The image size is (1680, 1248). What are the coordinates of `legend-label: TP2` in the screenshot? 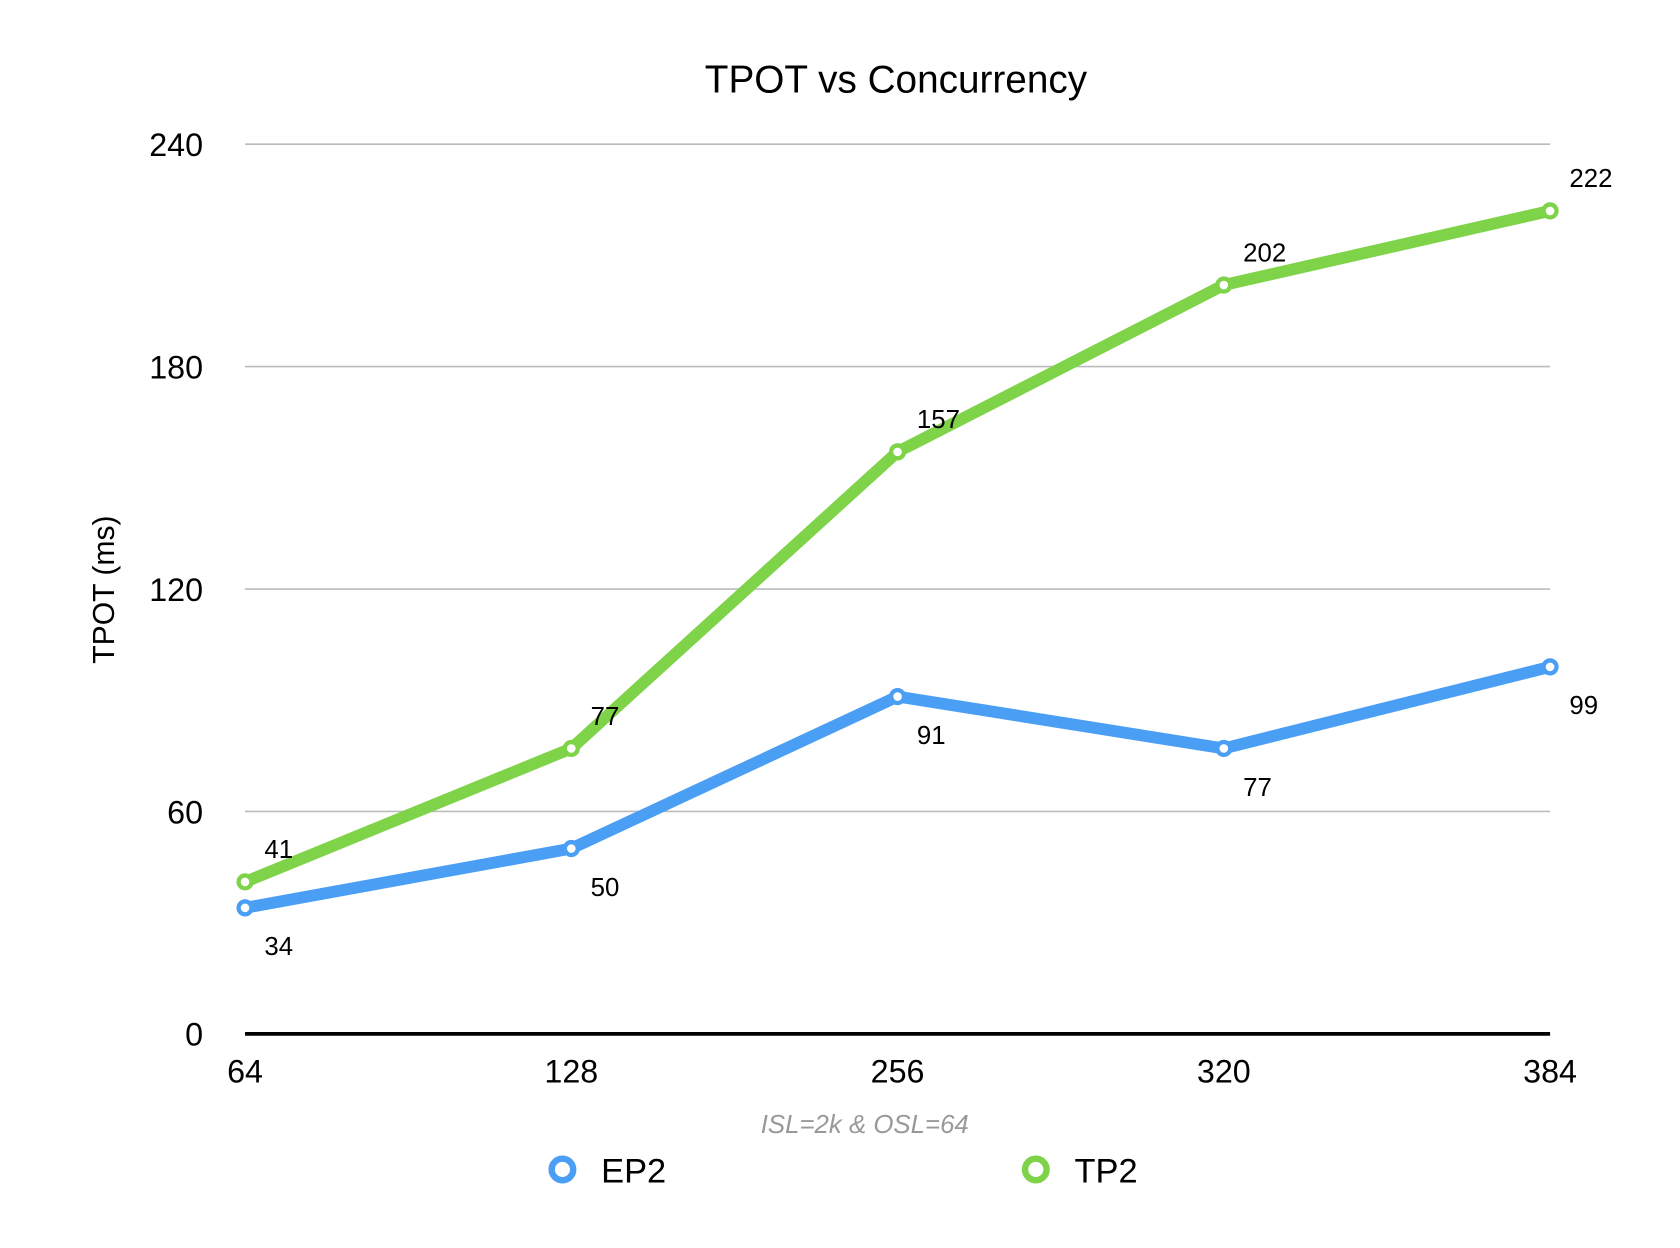 It's located at (1106, 1171).